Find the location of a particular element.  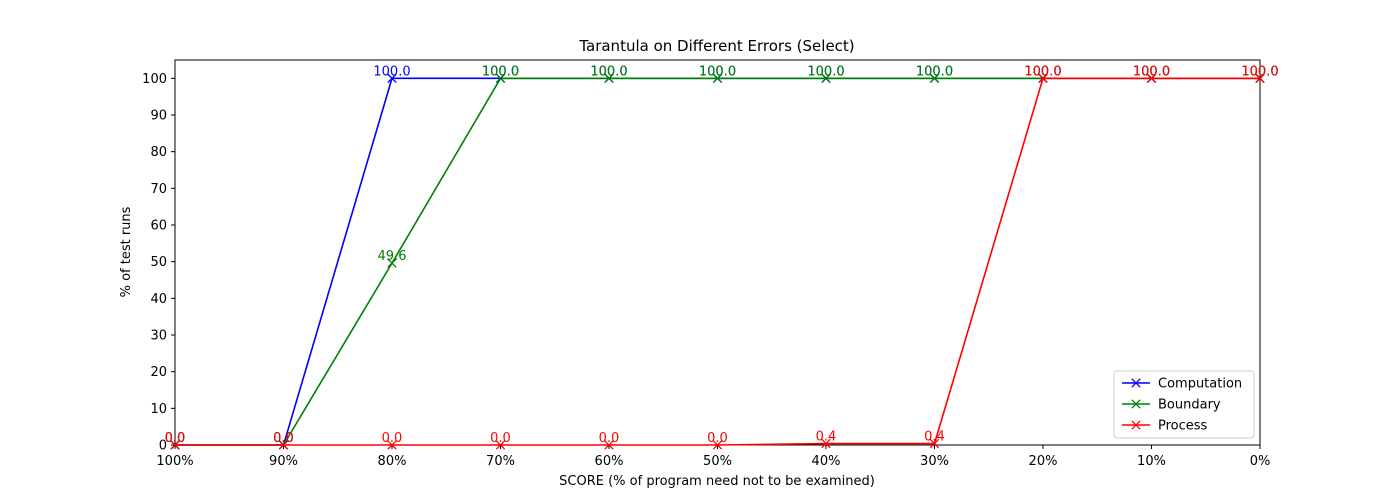

legend-item-boundary: Boundary is located at coordinates (1171, 405).